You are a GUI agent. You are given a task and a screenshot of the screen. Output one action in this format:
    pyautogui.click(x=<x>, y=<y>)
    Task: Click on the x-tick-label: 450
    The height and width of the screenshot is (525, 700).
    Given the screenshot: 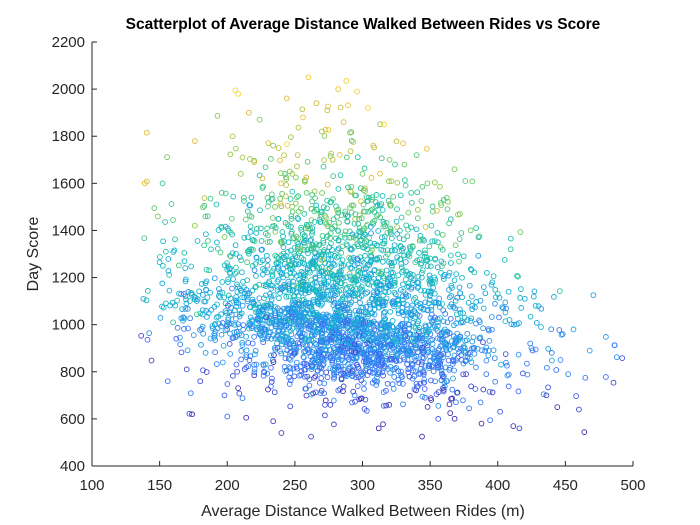 What is the action you would take?
    pyautogui.click(x=565, y=485)
    